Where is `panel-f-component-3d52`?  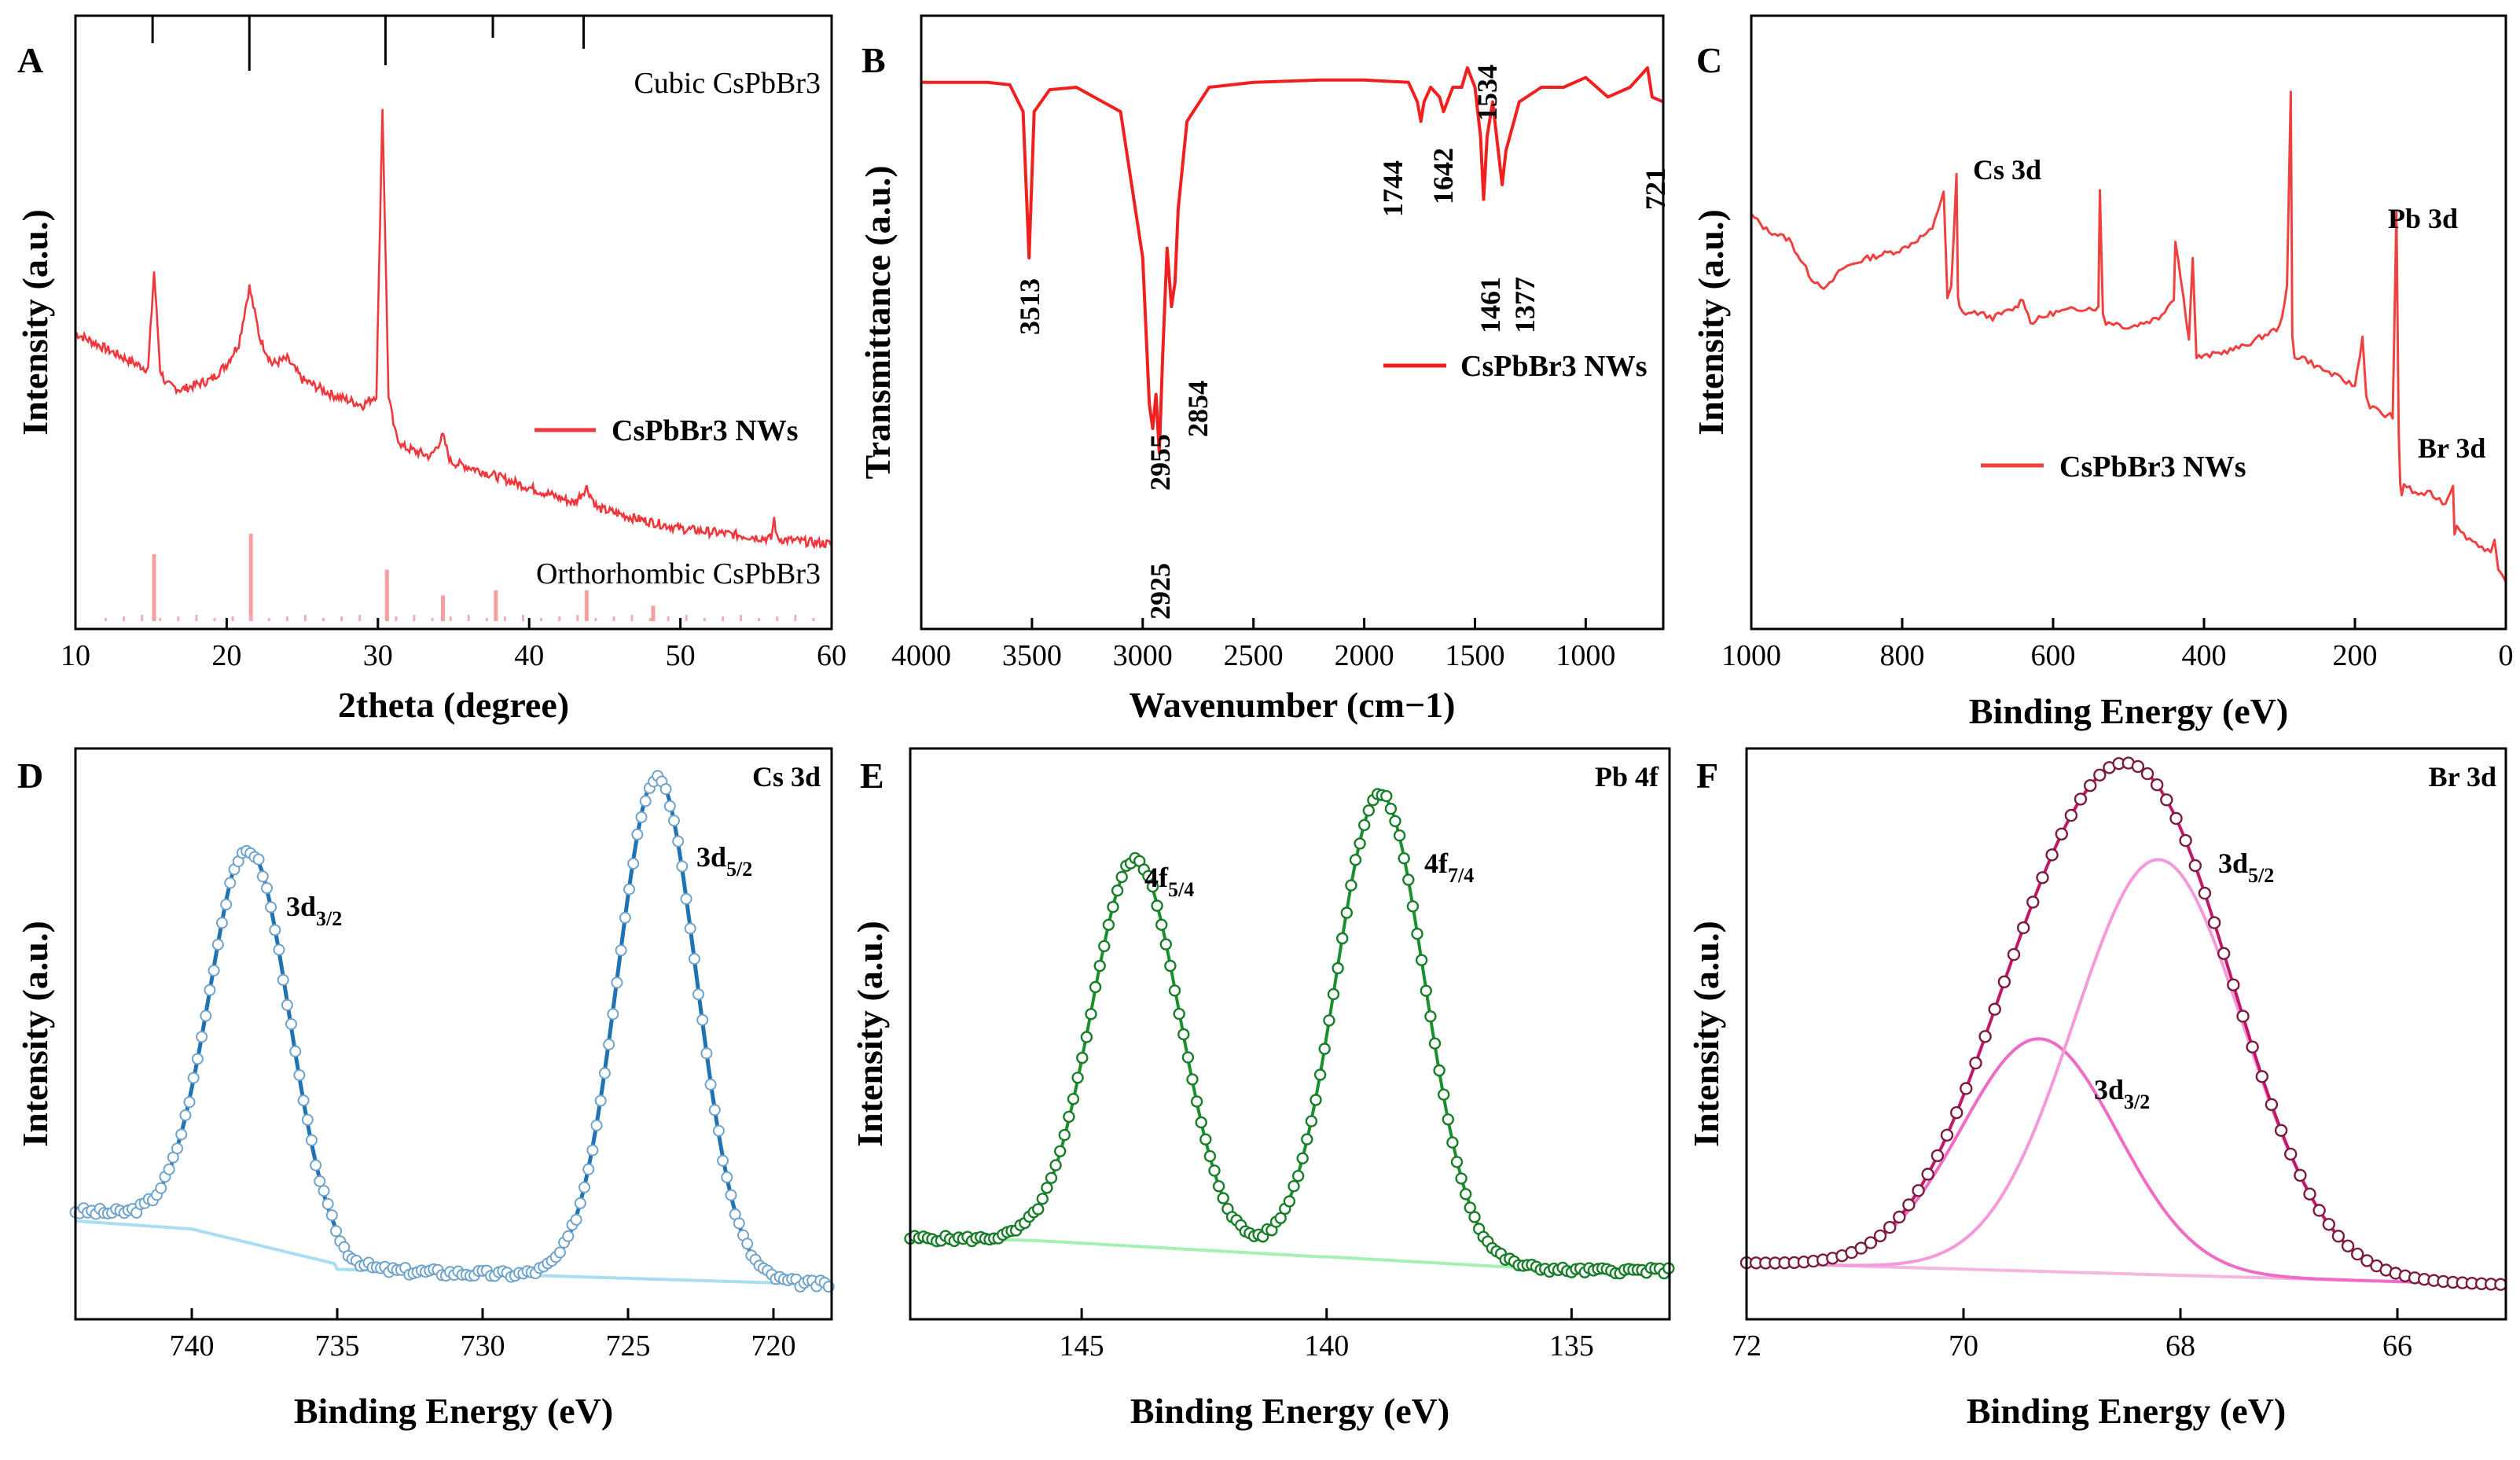 panel-f-component-3d52 is located at coordinates (2126, 1072).